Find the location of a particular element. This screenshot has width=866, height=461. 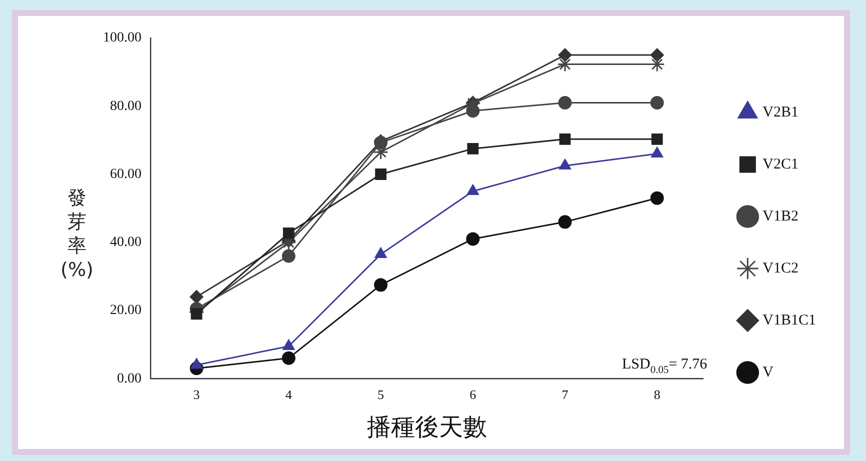

legend-label: V1C2 is located at coordinates (780, 268).